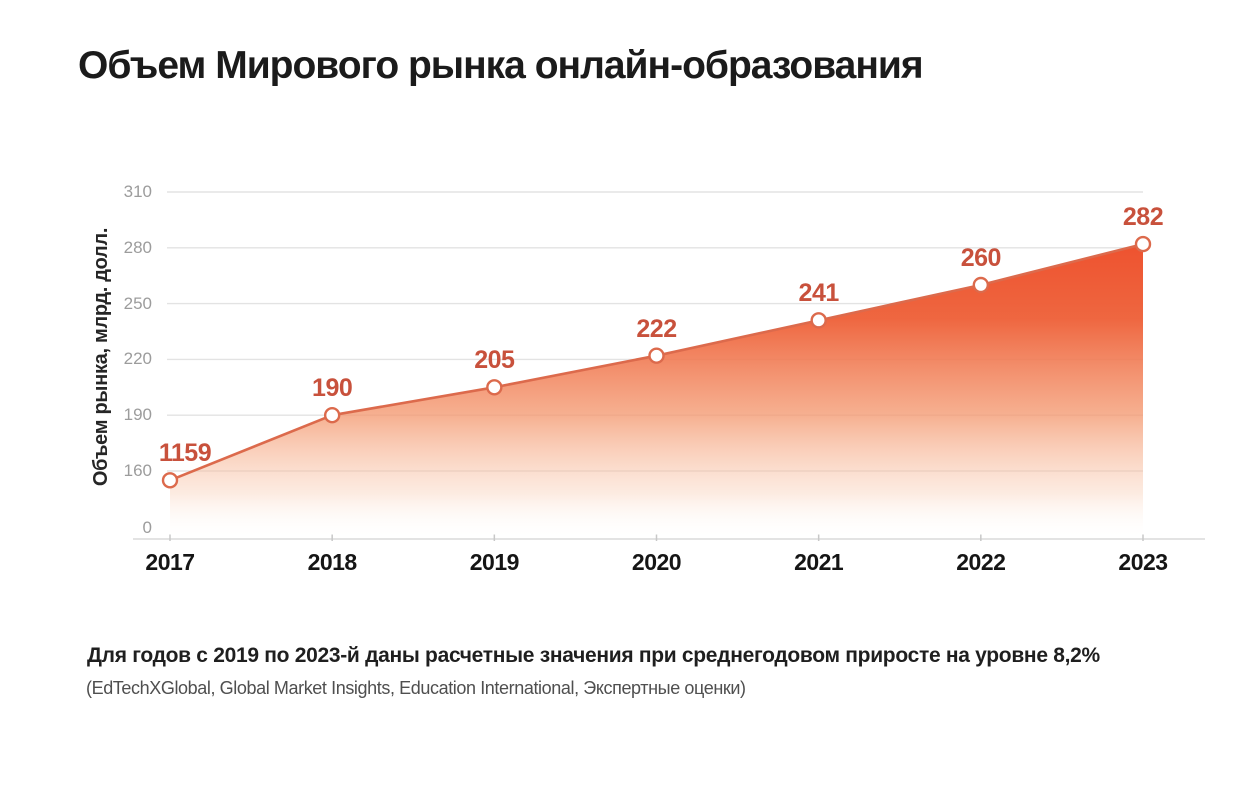 The width and height of the screenshot is (1242, 788). I want to click on data-point-label: 190, so click(332, 388).